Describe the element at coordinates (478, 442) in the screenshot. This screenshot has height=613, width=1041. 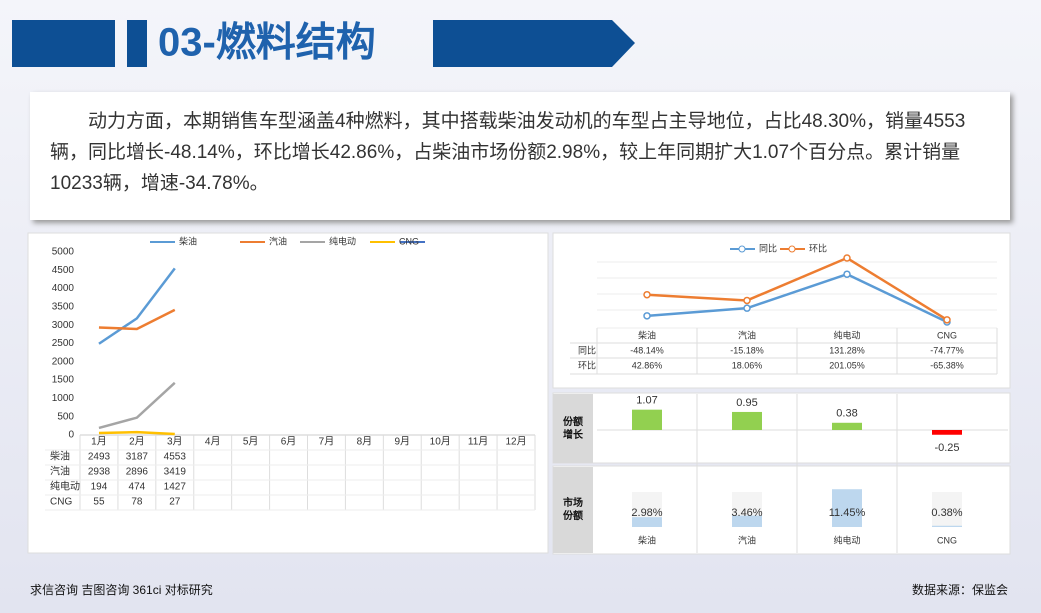
I see `x-tick-label: 11月` at that location.